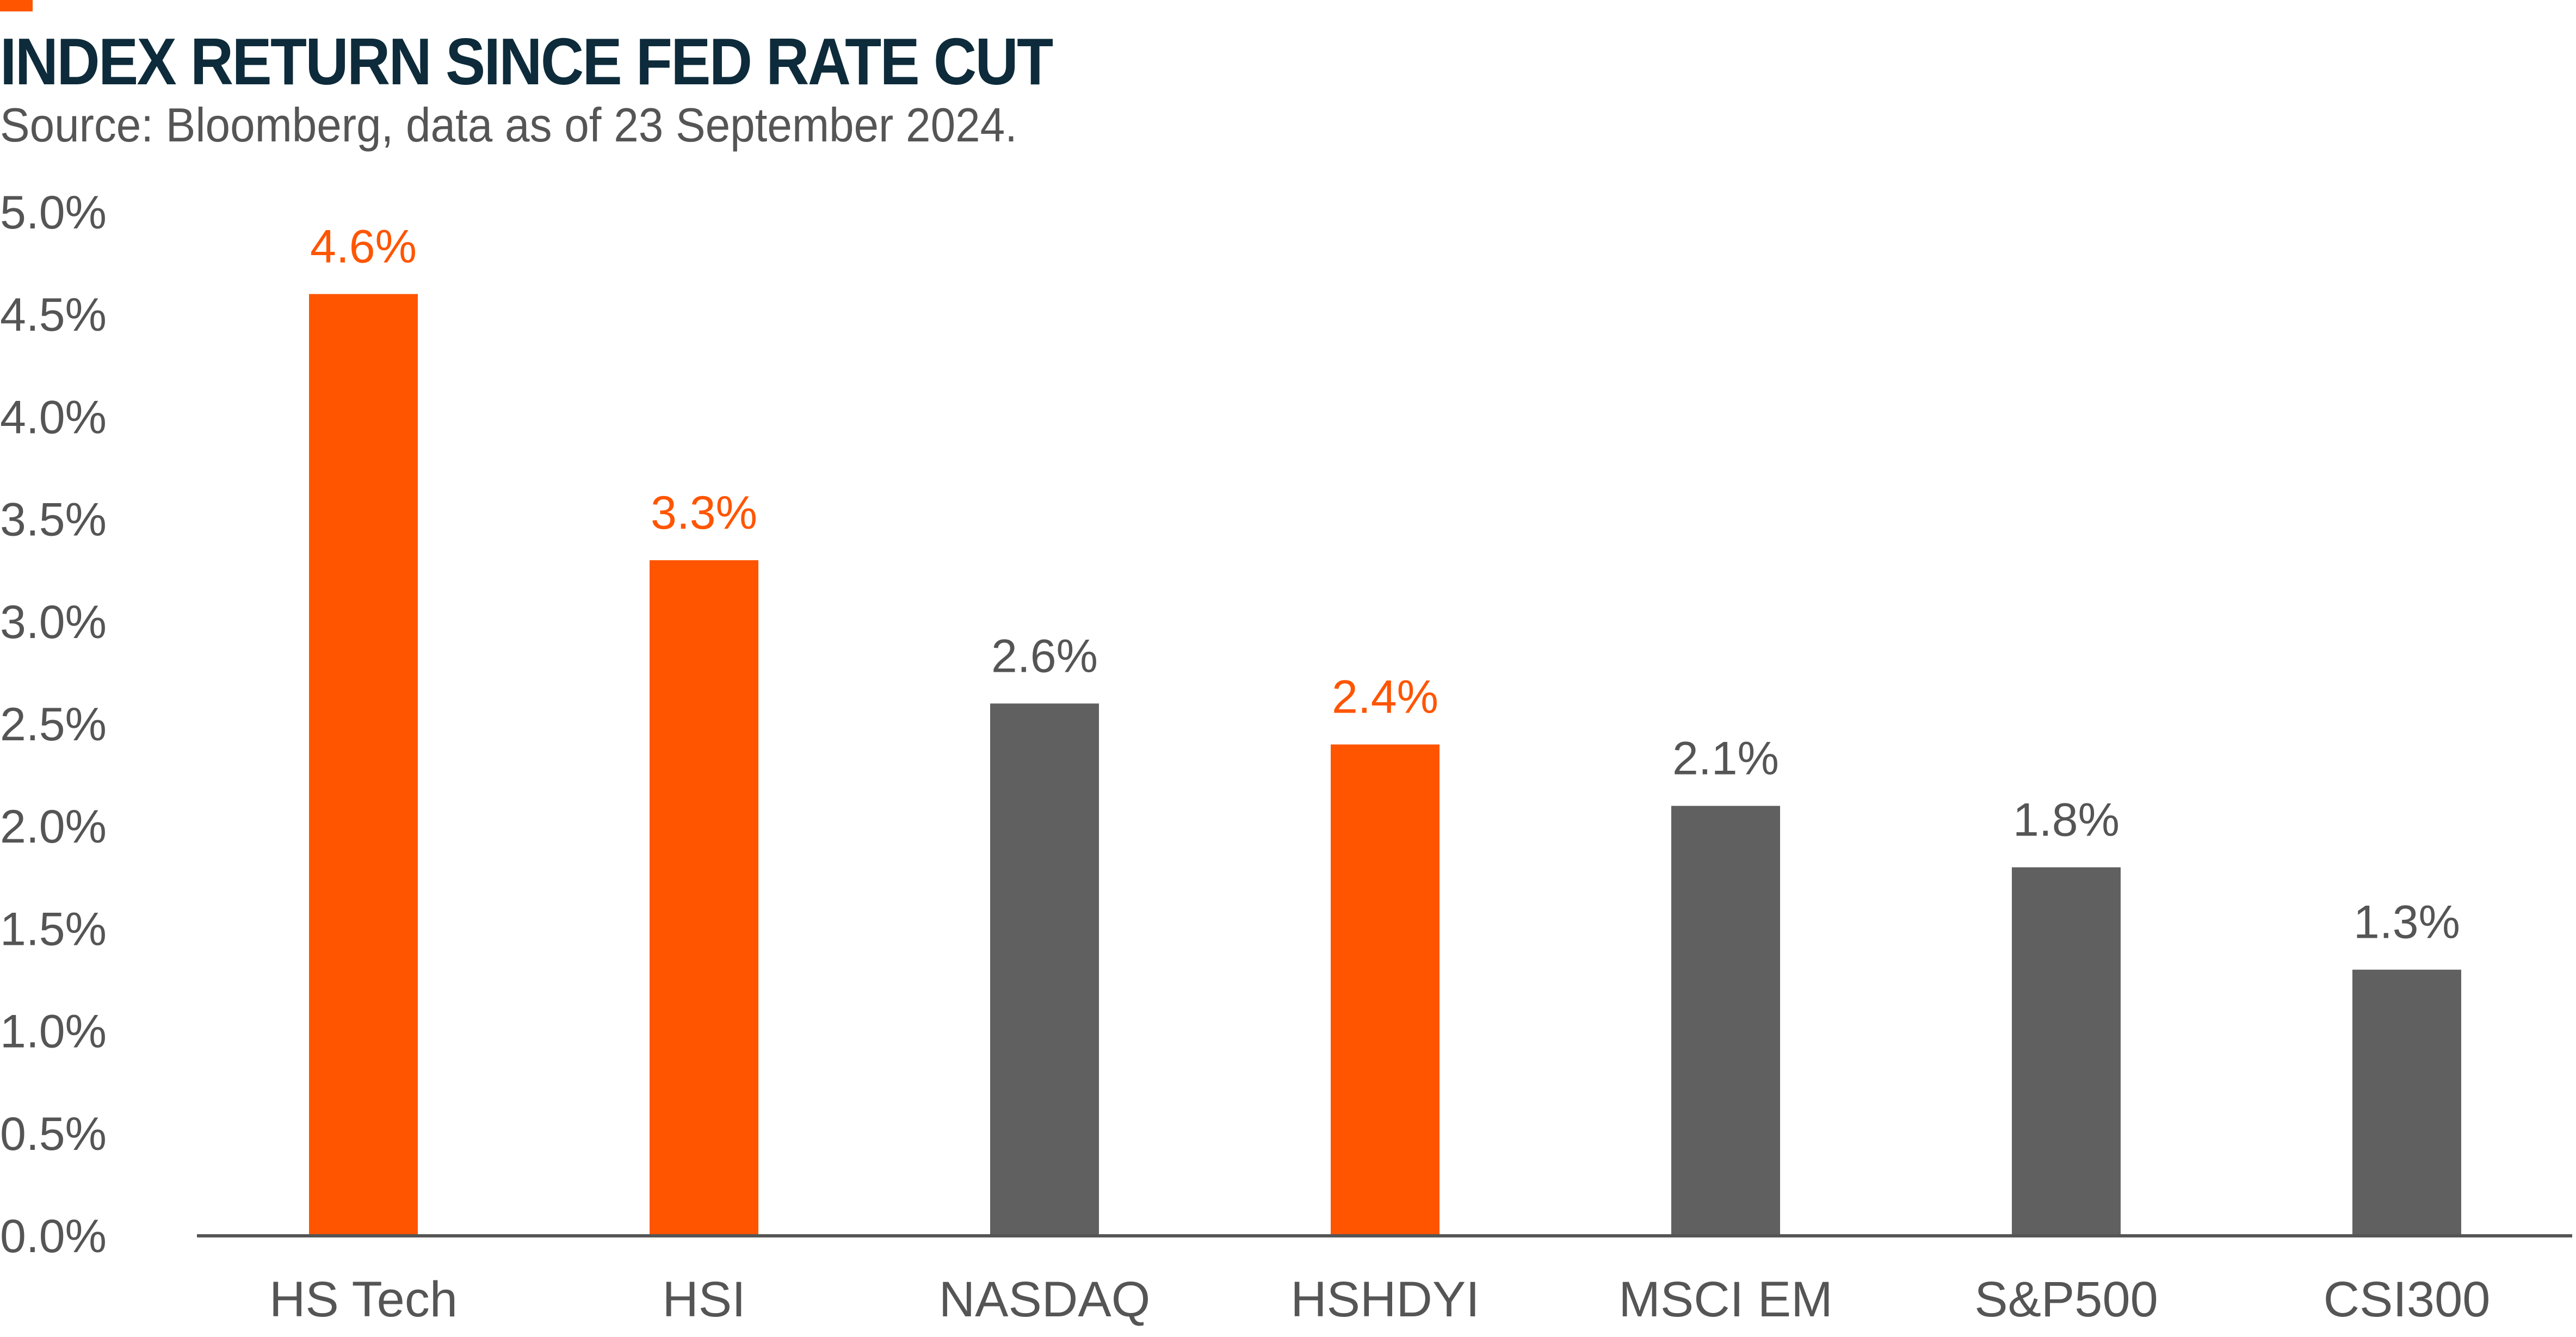 The height and width of the screenshot is (1337, 2576). What do you see at coordinates (1385, 697) in the screenshot?
I see `data-label: 2.4%` at bounding box center [1385, 697].